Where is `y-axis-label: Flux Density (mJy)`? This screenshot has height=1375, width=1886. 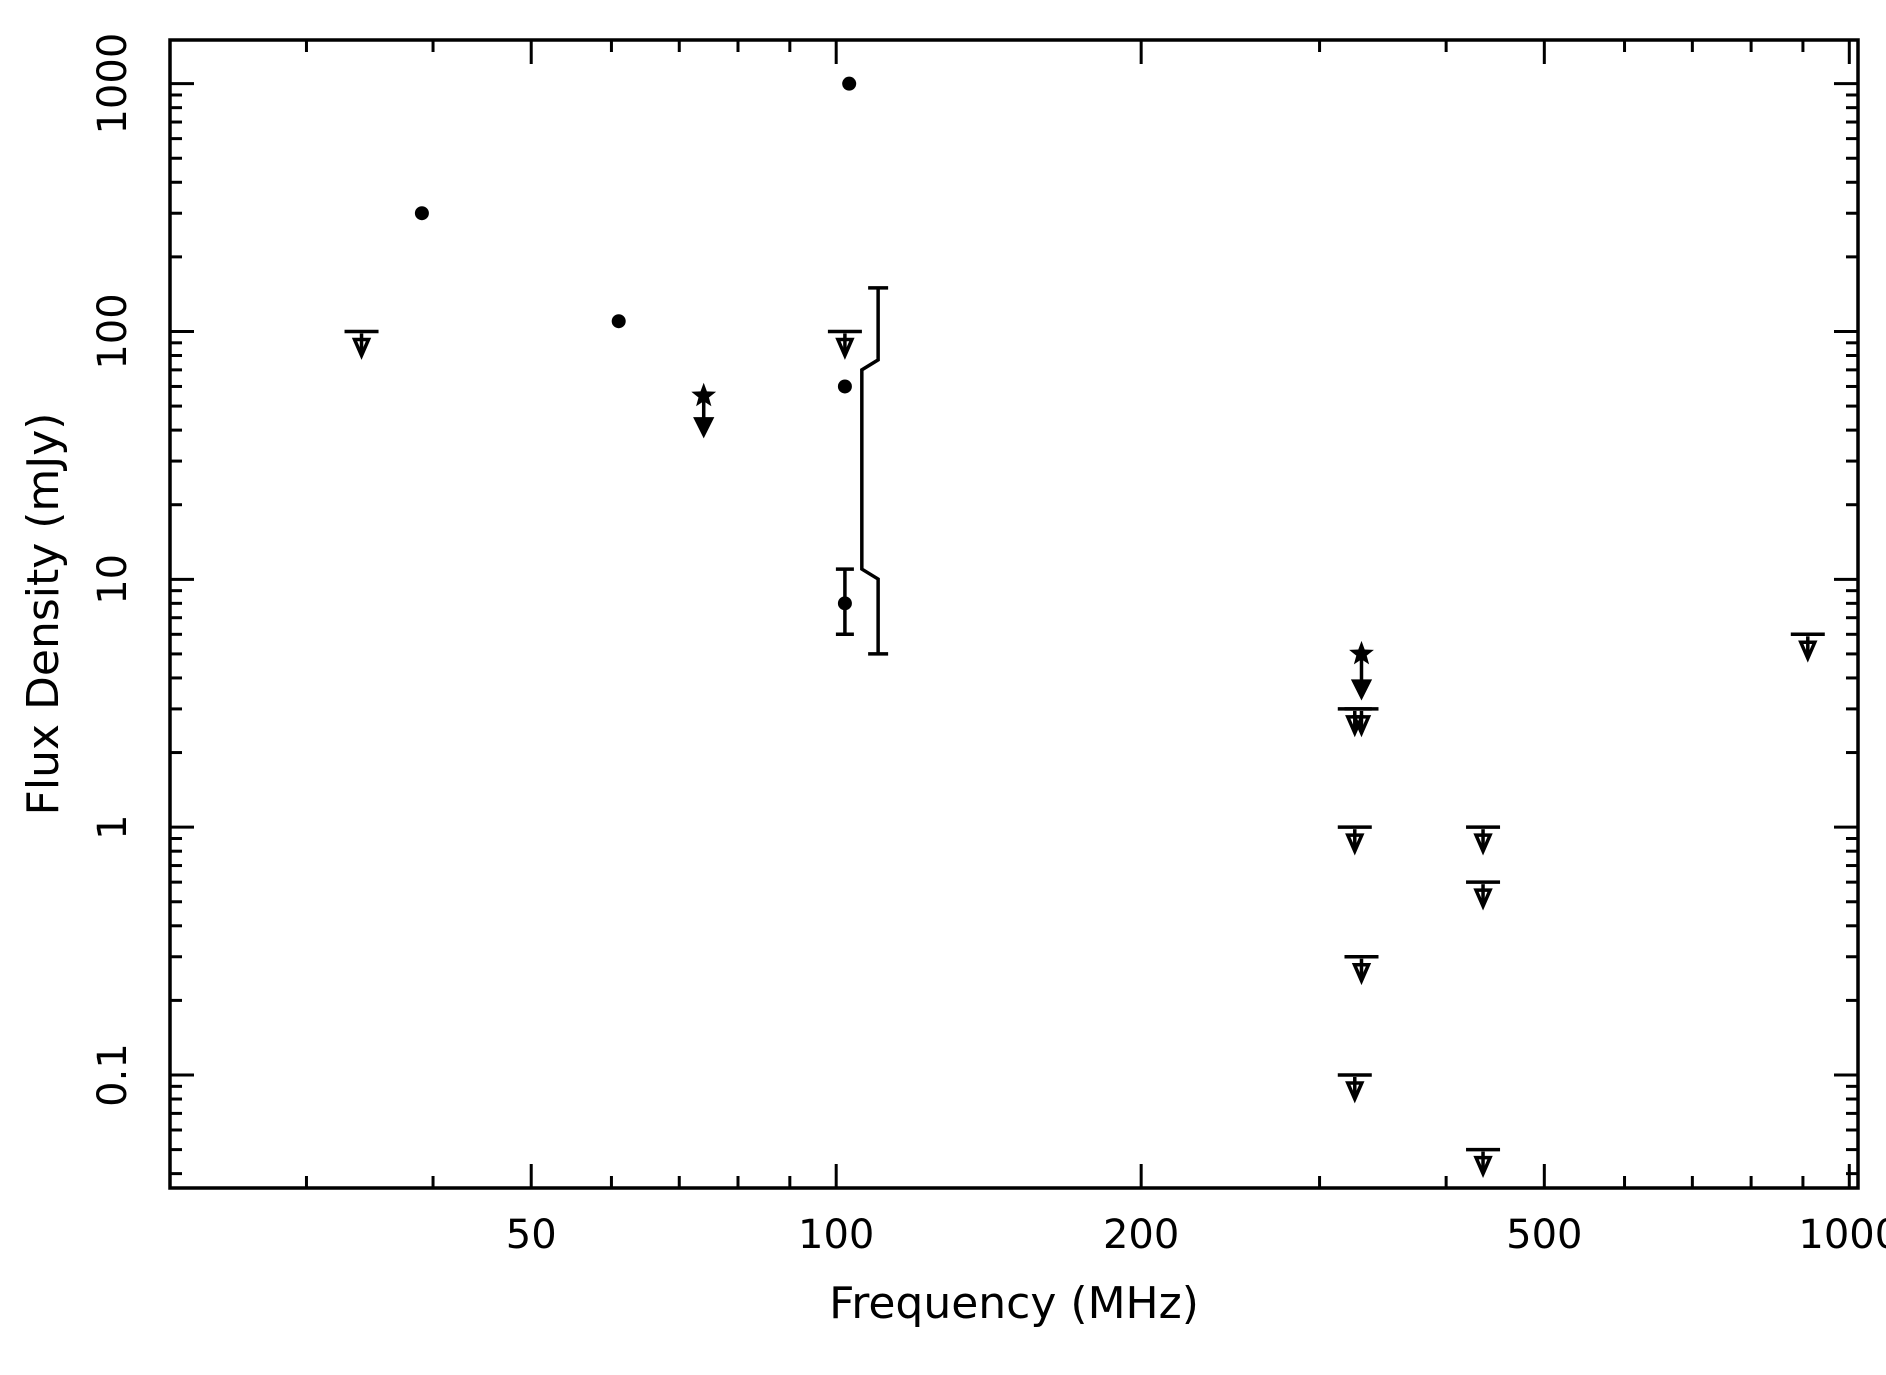 y-axis-label: Flux Density (mJy) is located at coordinates (43, 614).